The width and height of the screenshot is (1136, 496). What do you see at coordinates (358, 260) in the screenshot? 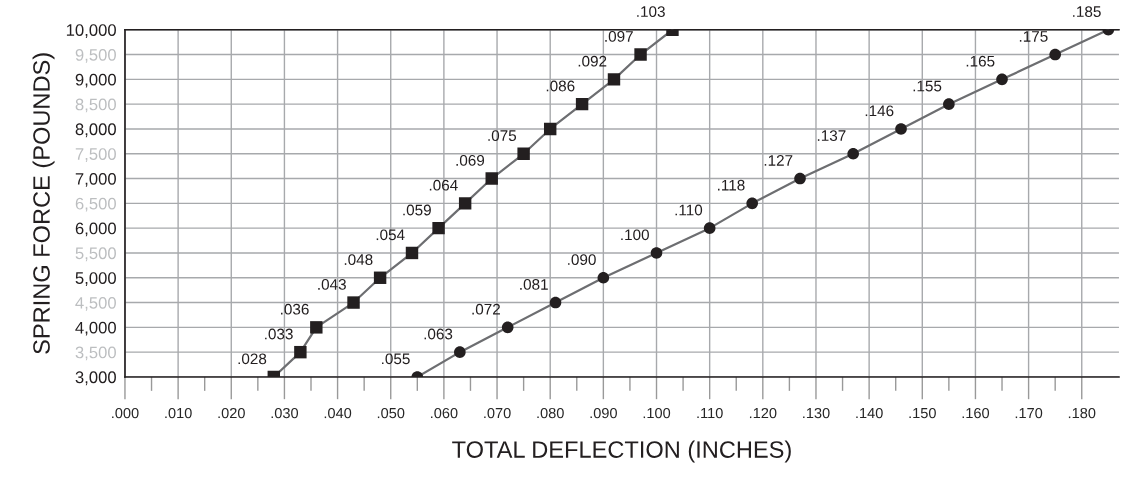
I see `annotation: .048` at bounding box center [358, 260].